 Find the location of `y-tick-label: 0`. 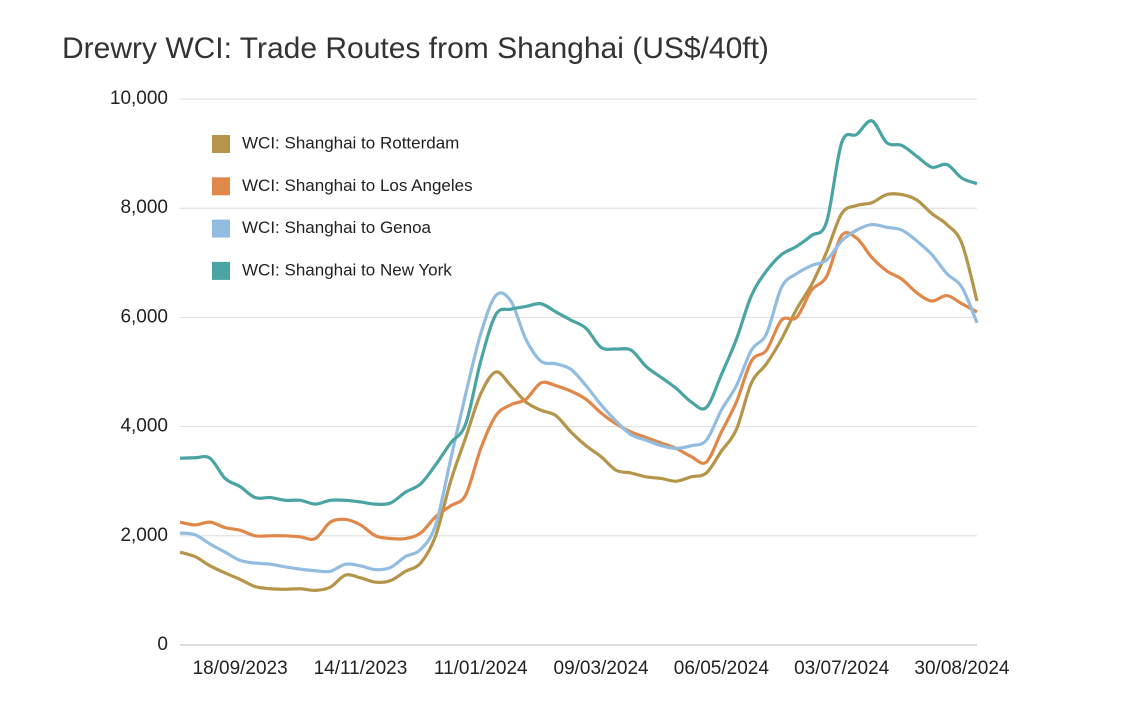

y-tick-label: 0 is located at coordinates (162, 644).